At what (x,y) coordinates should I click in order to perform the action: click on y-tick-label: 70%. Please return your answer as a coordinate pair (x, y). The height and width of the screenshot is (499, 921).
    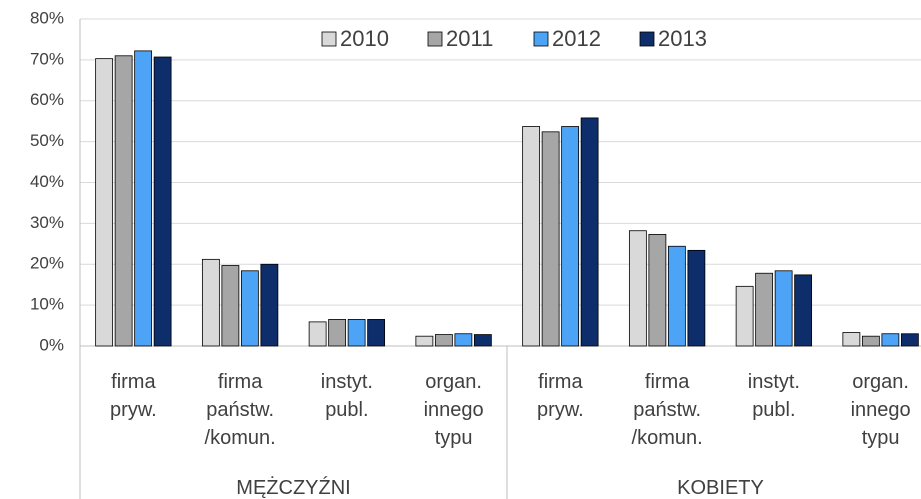
    Looking at the image, I should click on (47, 58).